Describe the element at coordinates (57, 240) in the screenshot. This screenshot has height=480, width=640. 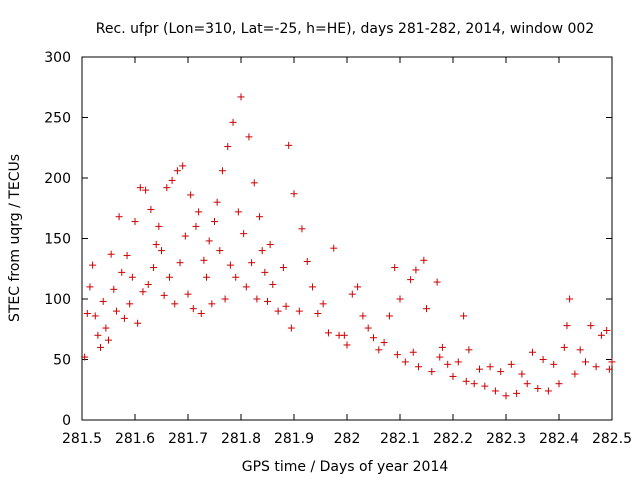
I see `y-tick-label: 150` at that location.